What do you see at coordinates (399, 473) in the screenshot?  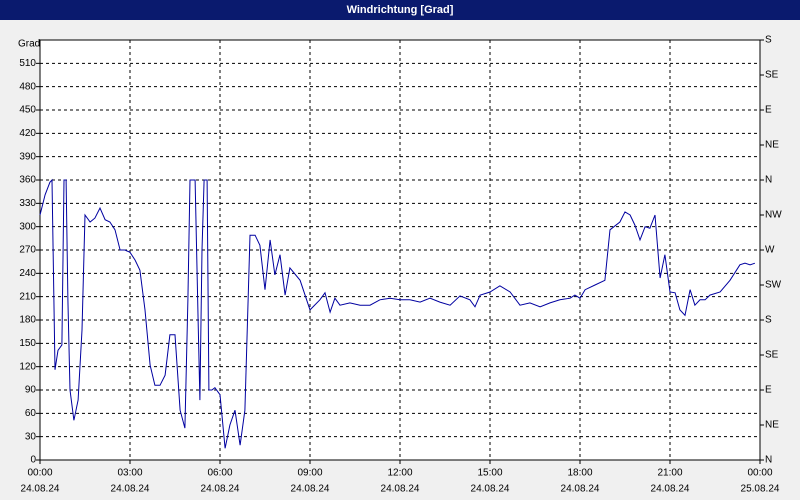 I see `x-tick-label: 12:00` at bounding box center [399, 473].